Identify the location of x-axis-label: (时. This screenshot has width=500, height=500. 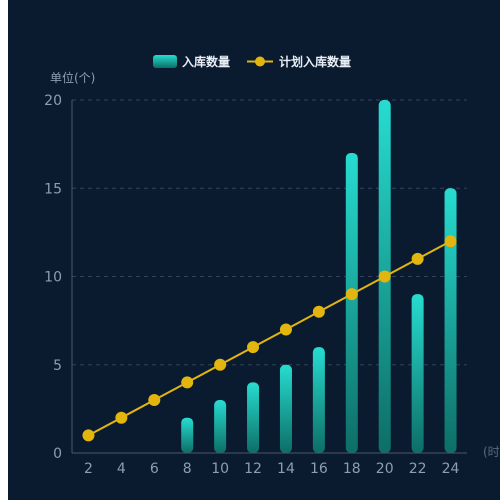
(491, 452).